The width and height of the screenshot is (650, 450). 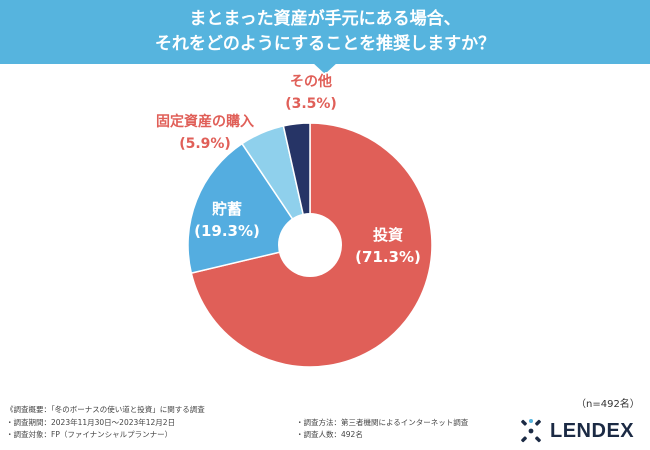 I want to click on chart-title-line1: まとまった資産が手元にある場合、, so click(x=325, y=19).